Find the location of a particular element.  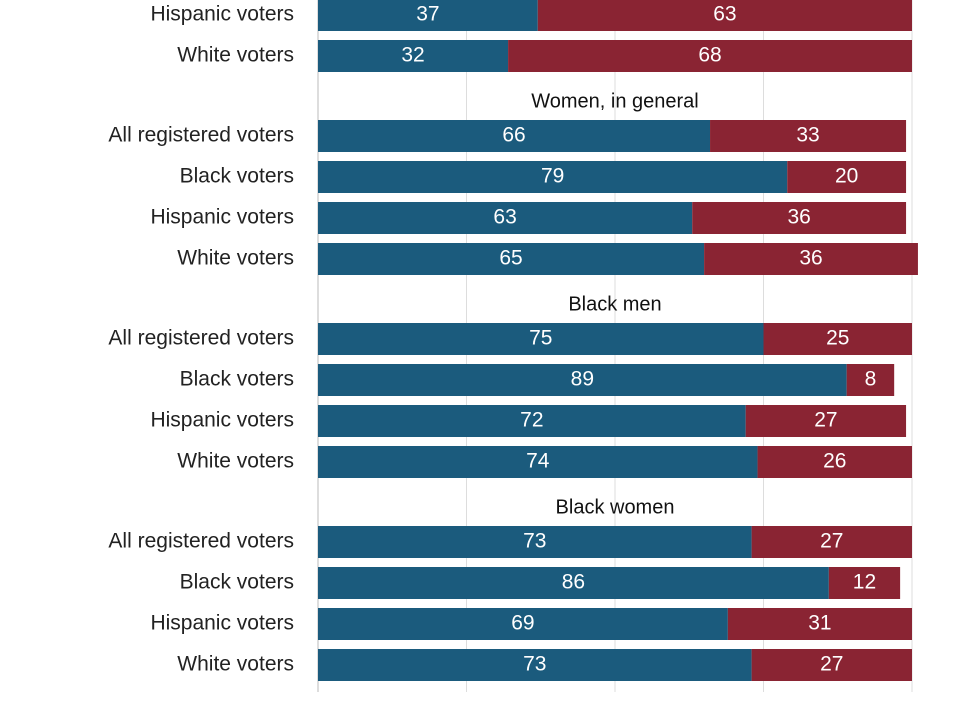

value-label: 8 is located at coordinates (871, 379).